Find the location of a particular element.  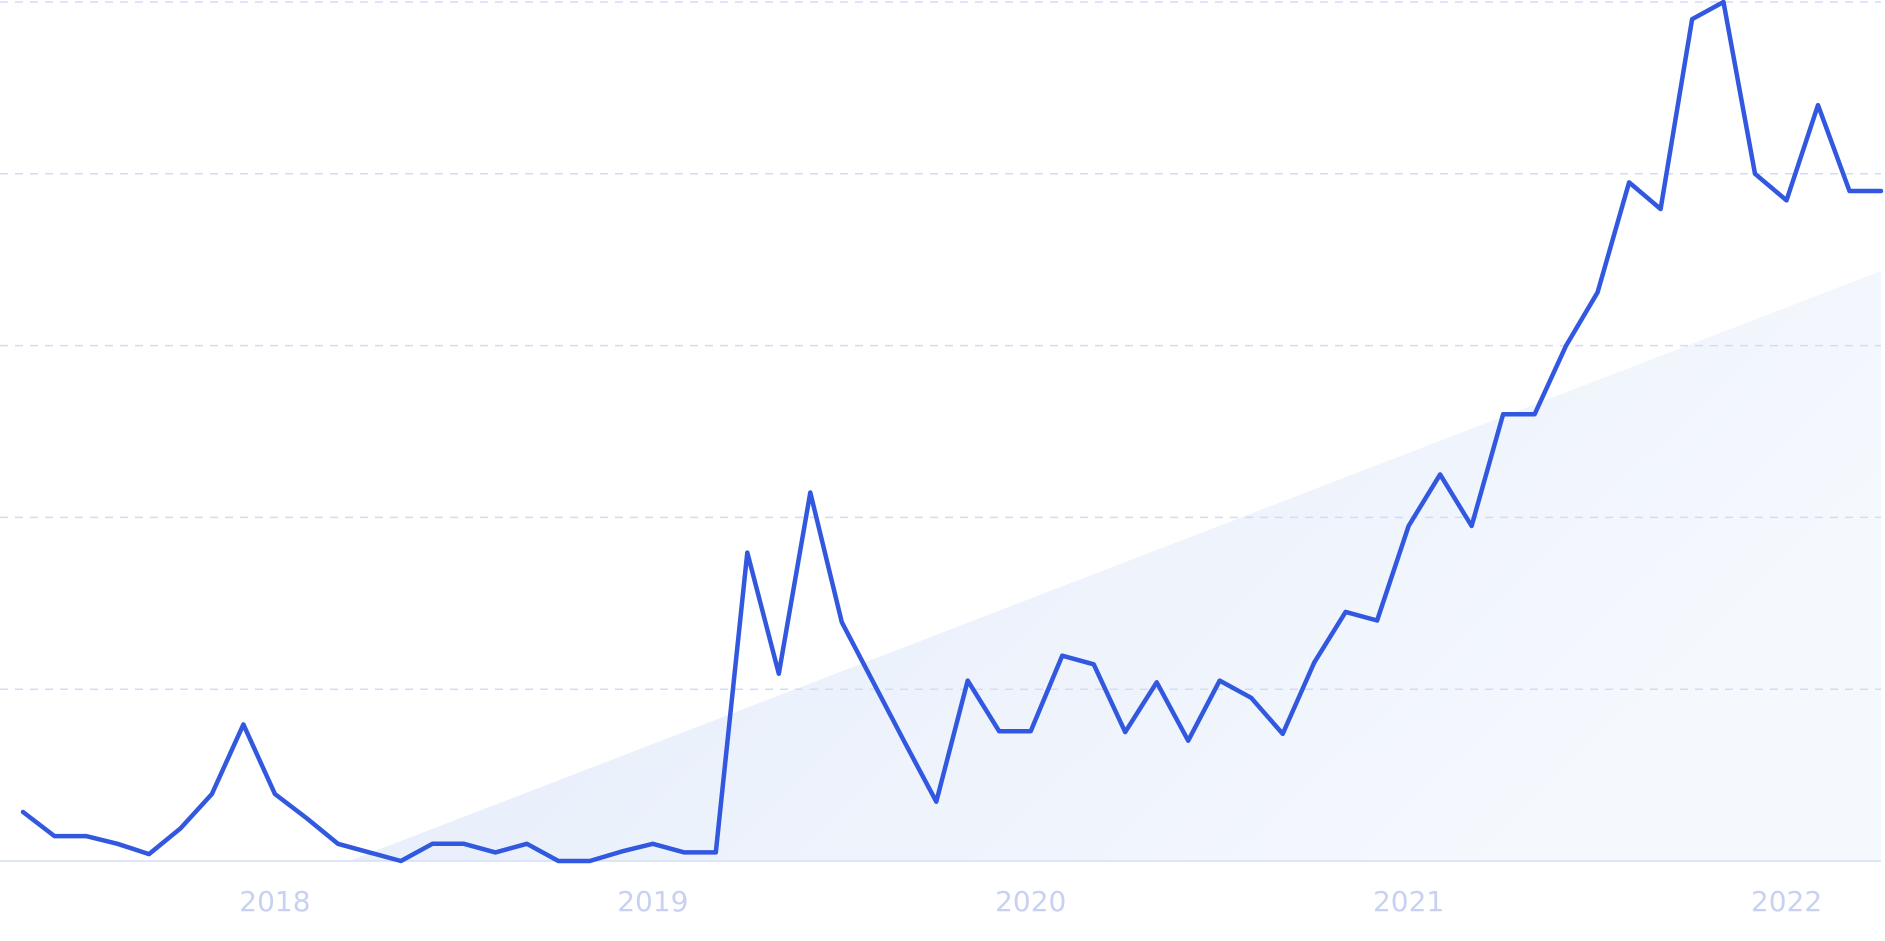

x-tick-label: 2021 is located at coordinates (1408, 901).